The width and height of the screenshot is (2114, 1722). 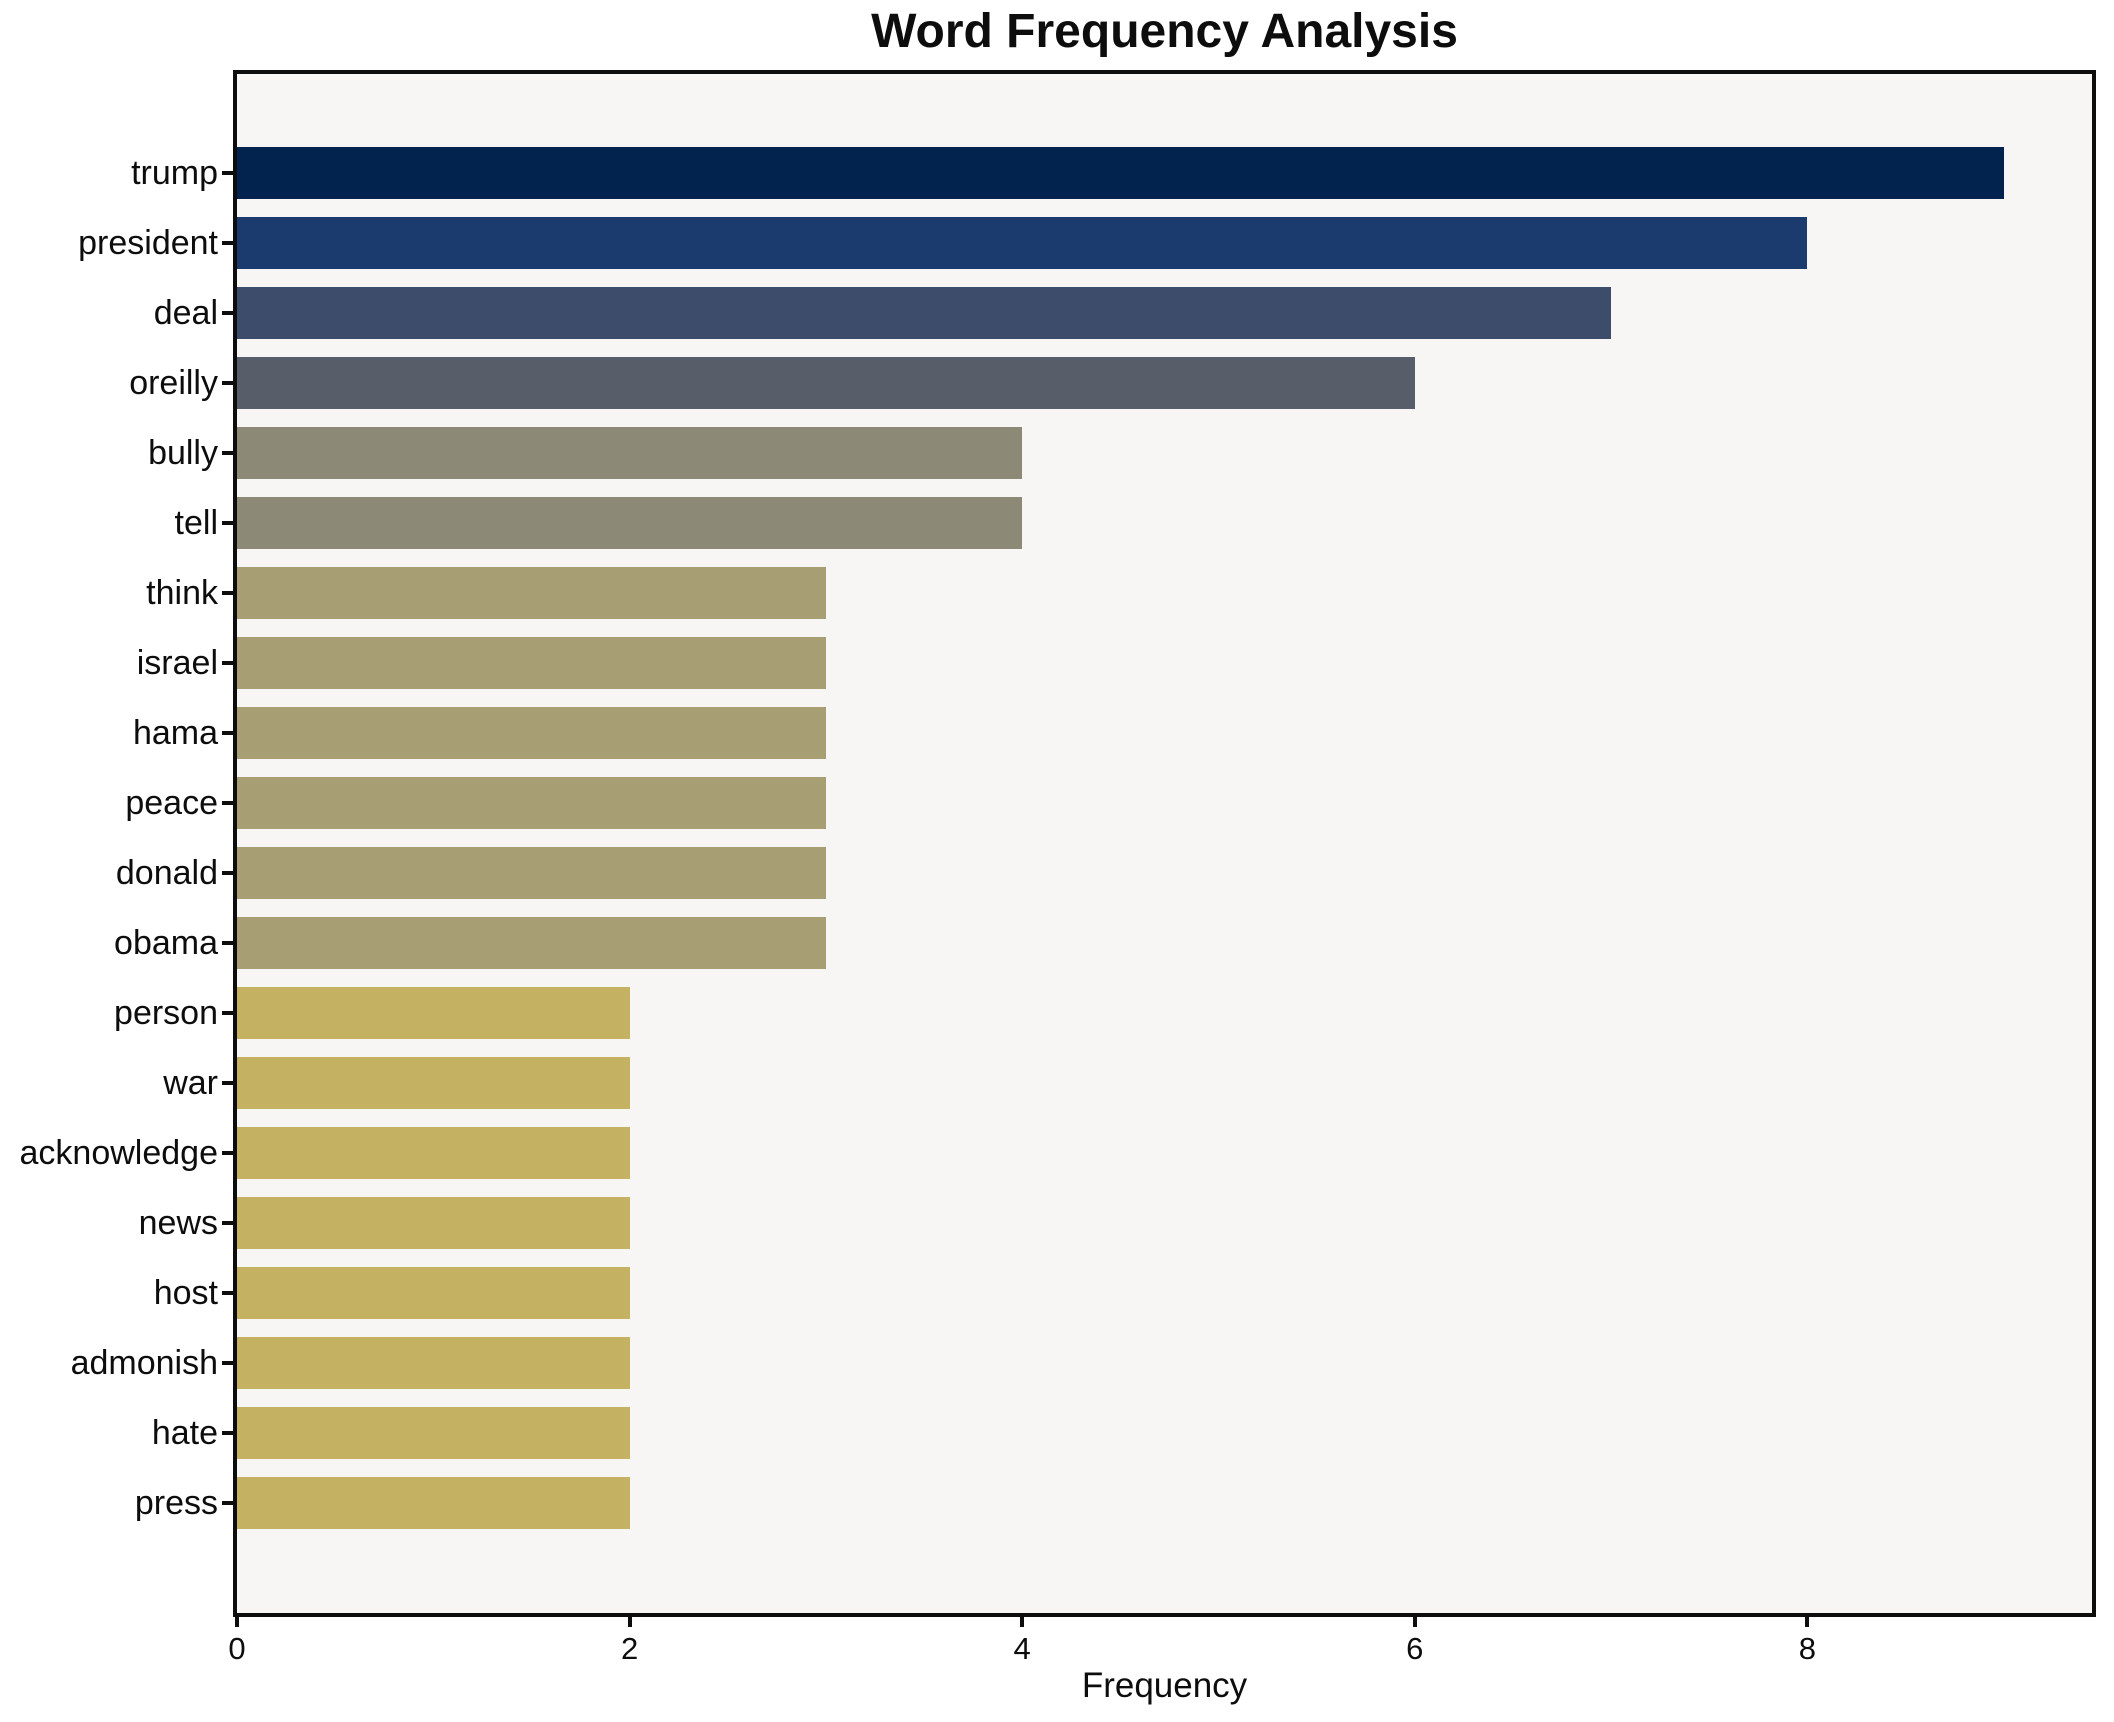 I want to click on bar-obama, so click(x=531, y=943).